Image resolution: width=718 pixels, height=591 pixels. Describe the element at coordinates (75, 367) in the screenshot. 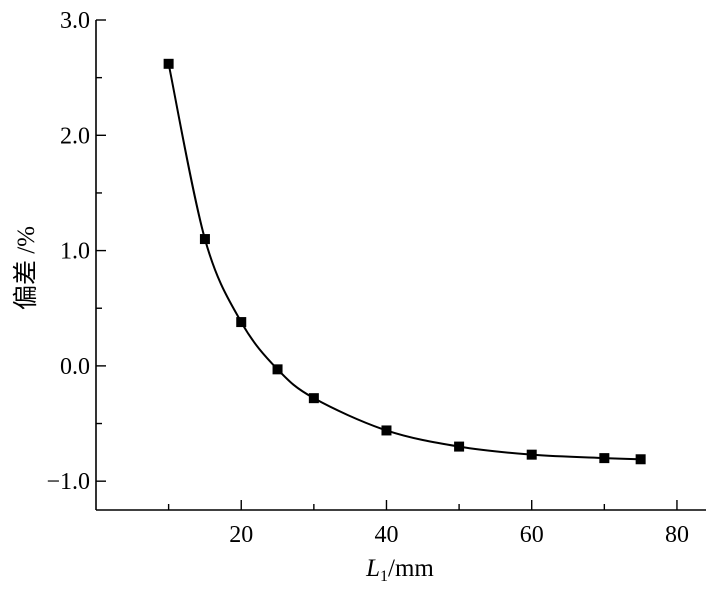

I see `y-tick-label: 0.0` at that location.